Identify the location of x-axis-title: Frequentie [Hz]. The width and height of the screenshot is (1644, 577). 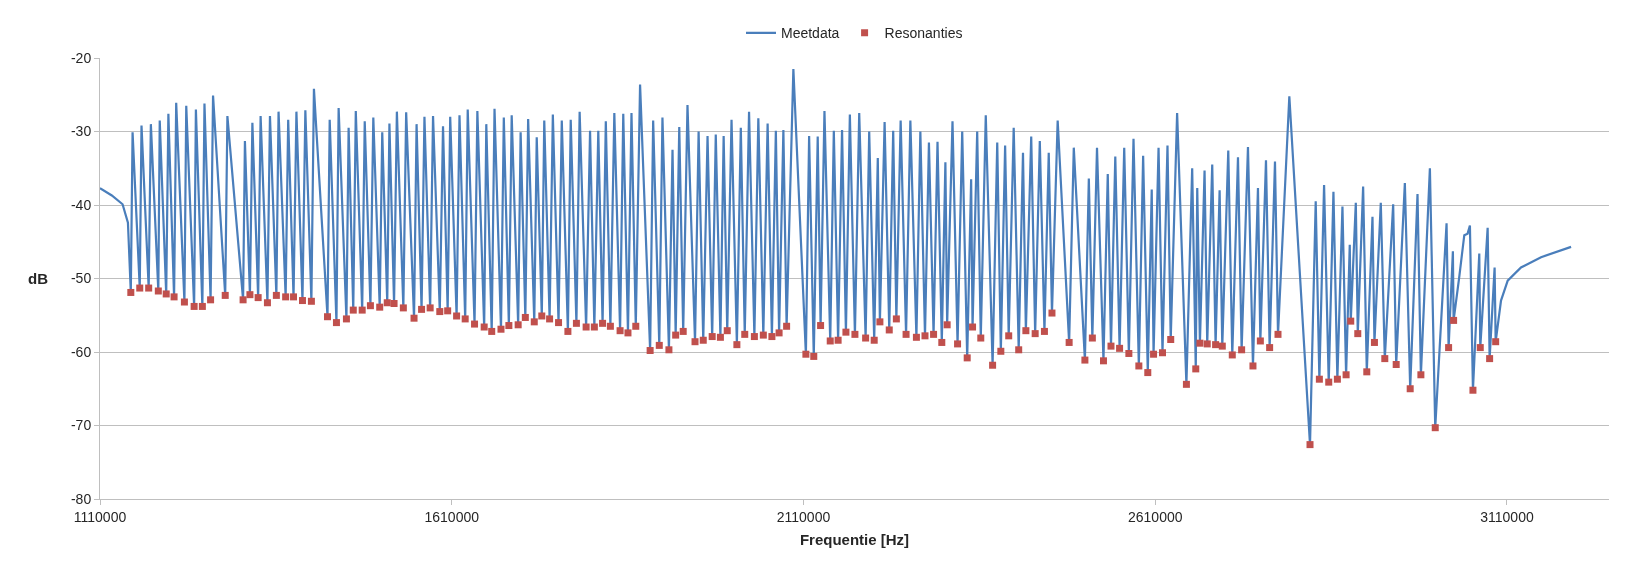
(854, 539).